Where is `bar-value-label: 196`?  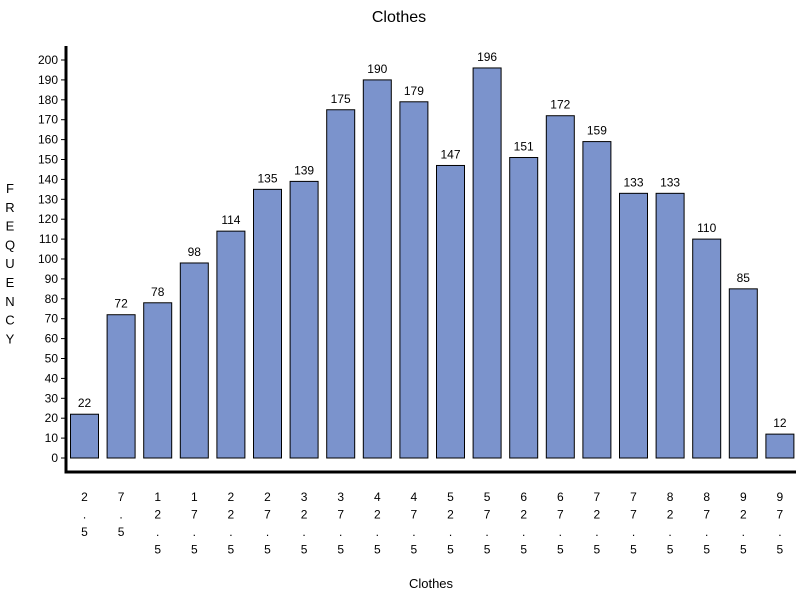
bar-value-label: 196 is located at coordinates (487, 57).